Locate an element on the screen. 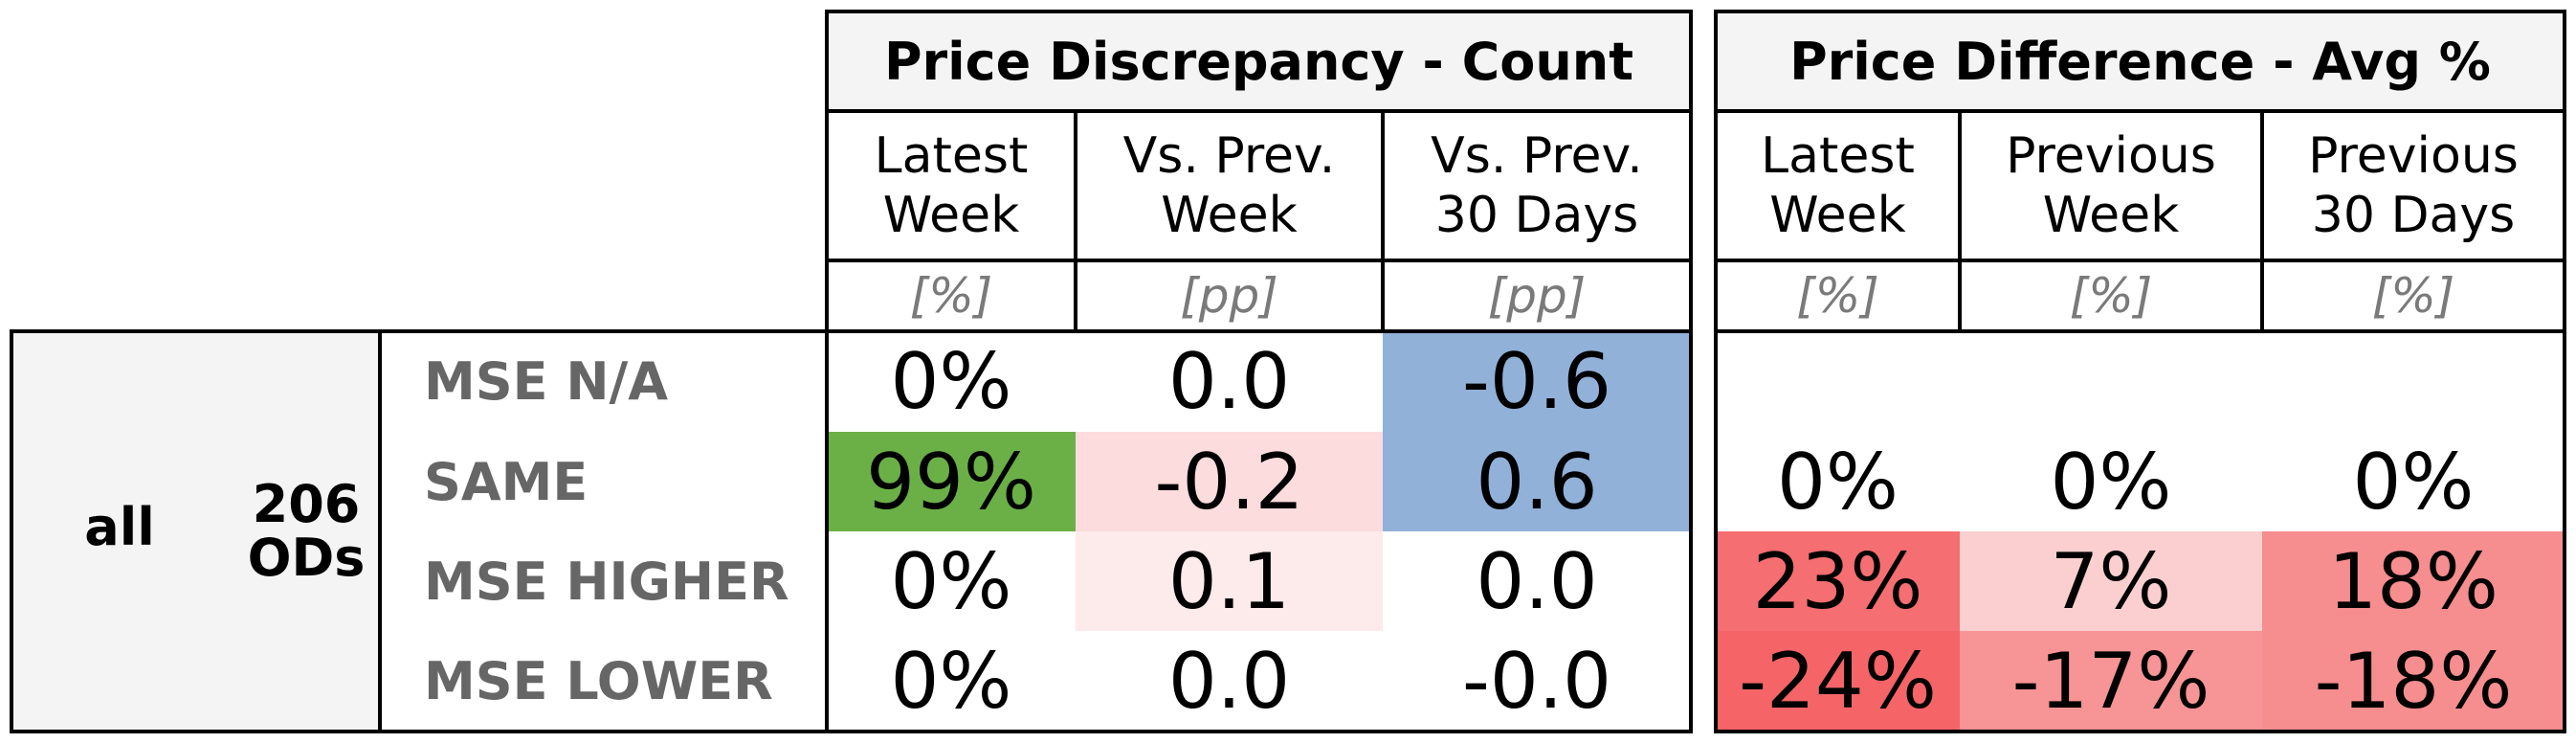  table-cell: -0.6 is located at coordinates (1537, 381).